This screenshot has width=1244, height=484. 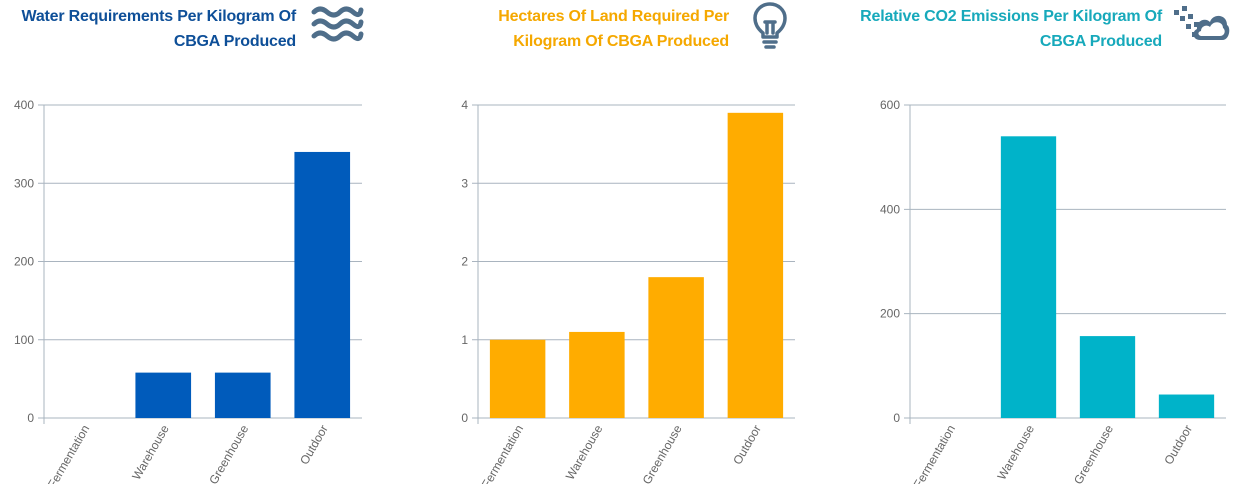 I want to click on chart-title-line: Hectares Of Land Required Per, so click(x=613, y=16).